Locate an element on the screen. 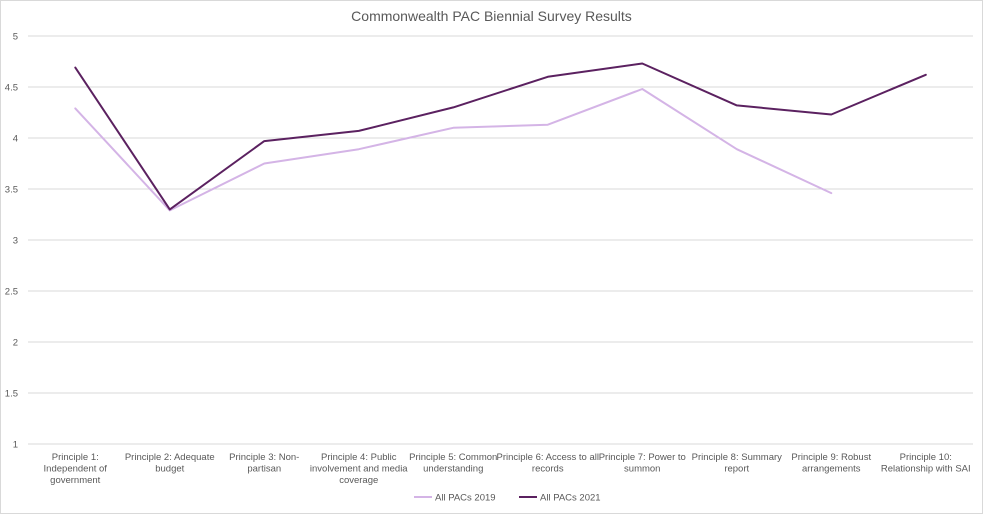 Image resolution: width=983 pixels, height=514 pixels. legend-label: All PACs 2019 is located at coordinates (465, 498).